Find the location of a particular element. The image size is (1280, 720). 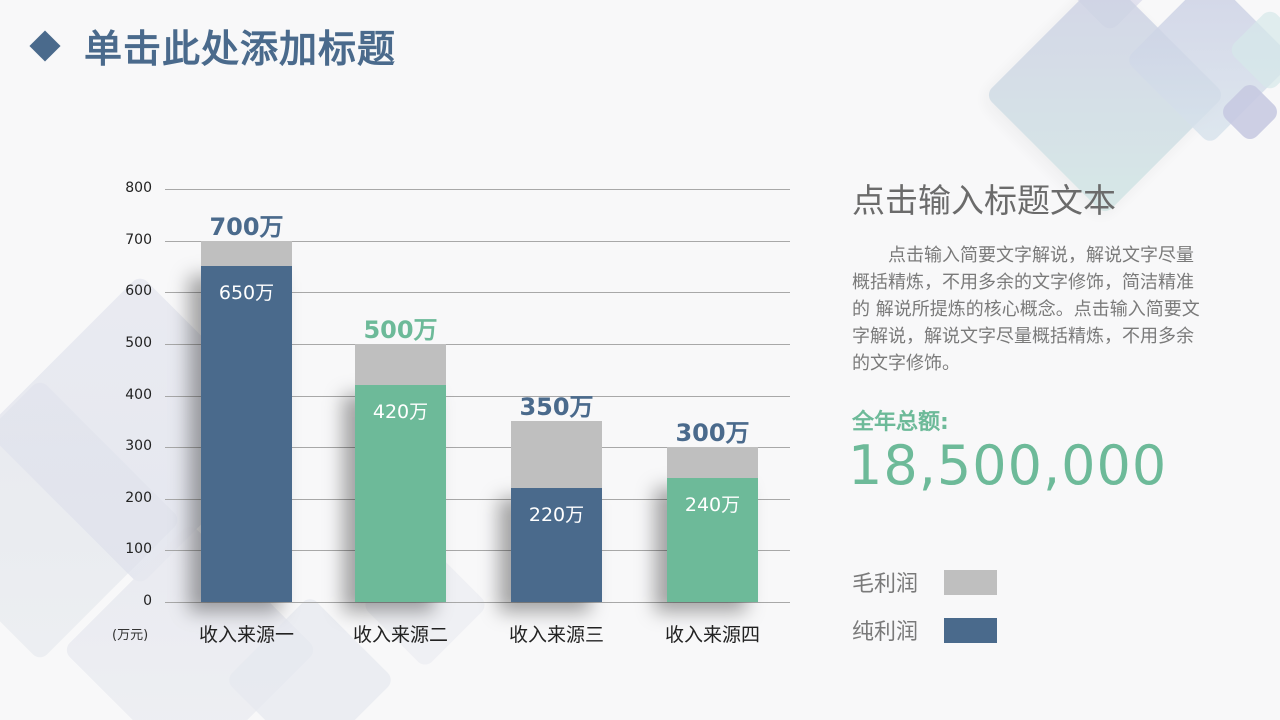

legend-item-net-profit: 纯利润 is located at coordinates (924, 630).